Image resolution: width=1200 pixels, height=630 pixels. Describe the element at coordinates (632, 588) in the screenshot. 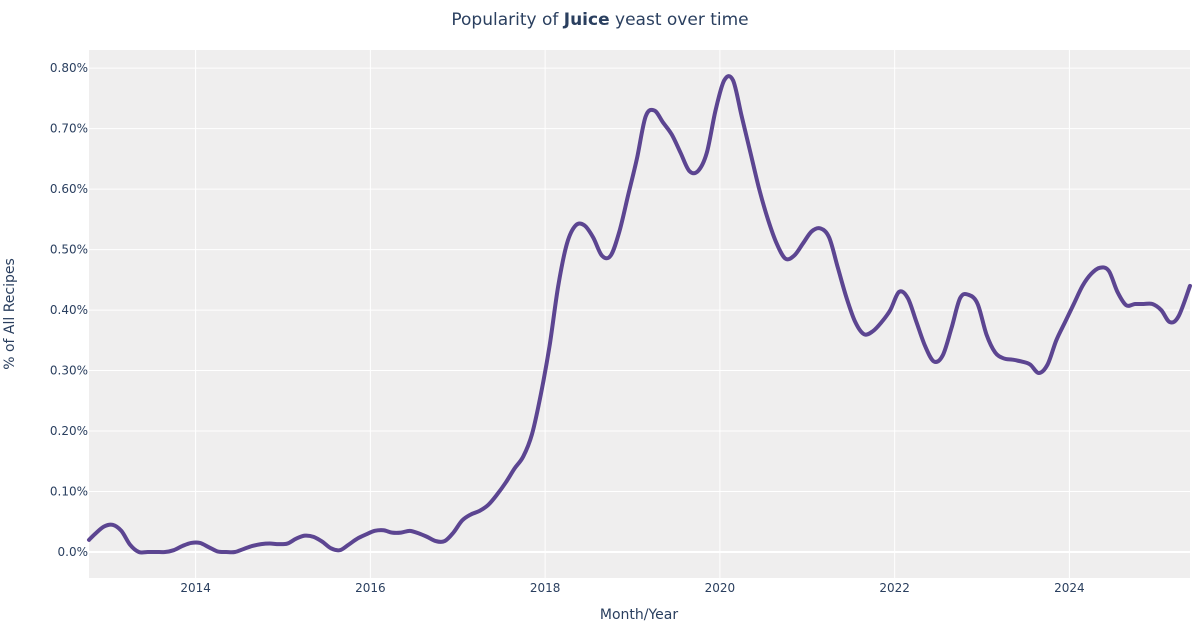

I see `x-tick-labels: 2014 2016 2018 2020 2022 2024` at that location.